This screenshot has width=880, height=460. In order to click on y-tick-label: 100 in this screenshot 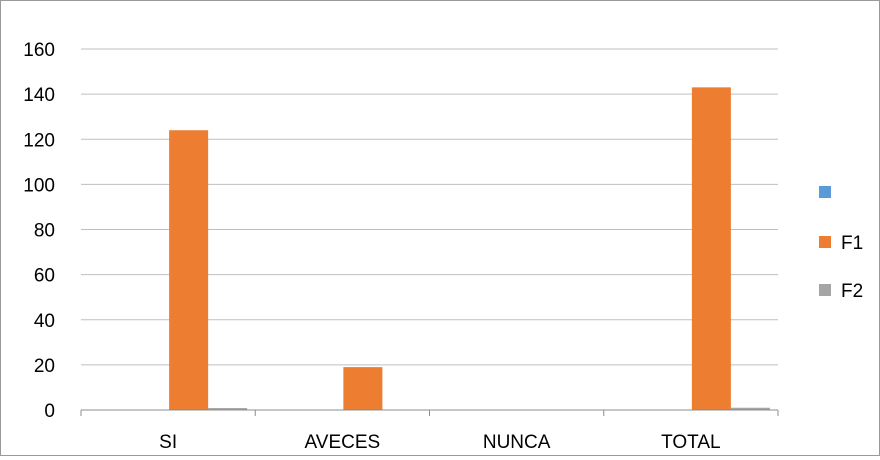, I will do `click(39, 185)`.